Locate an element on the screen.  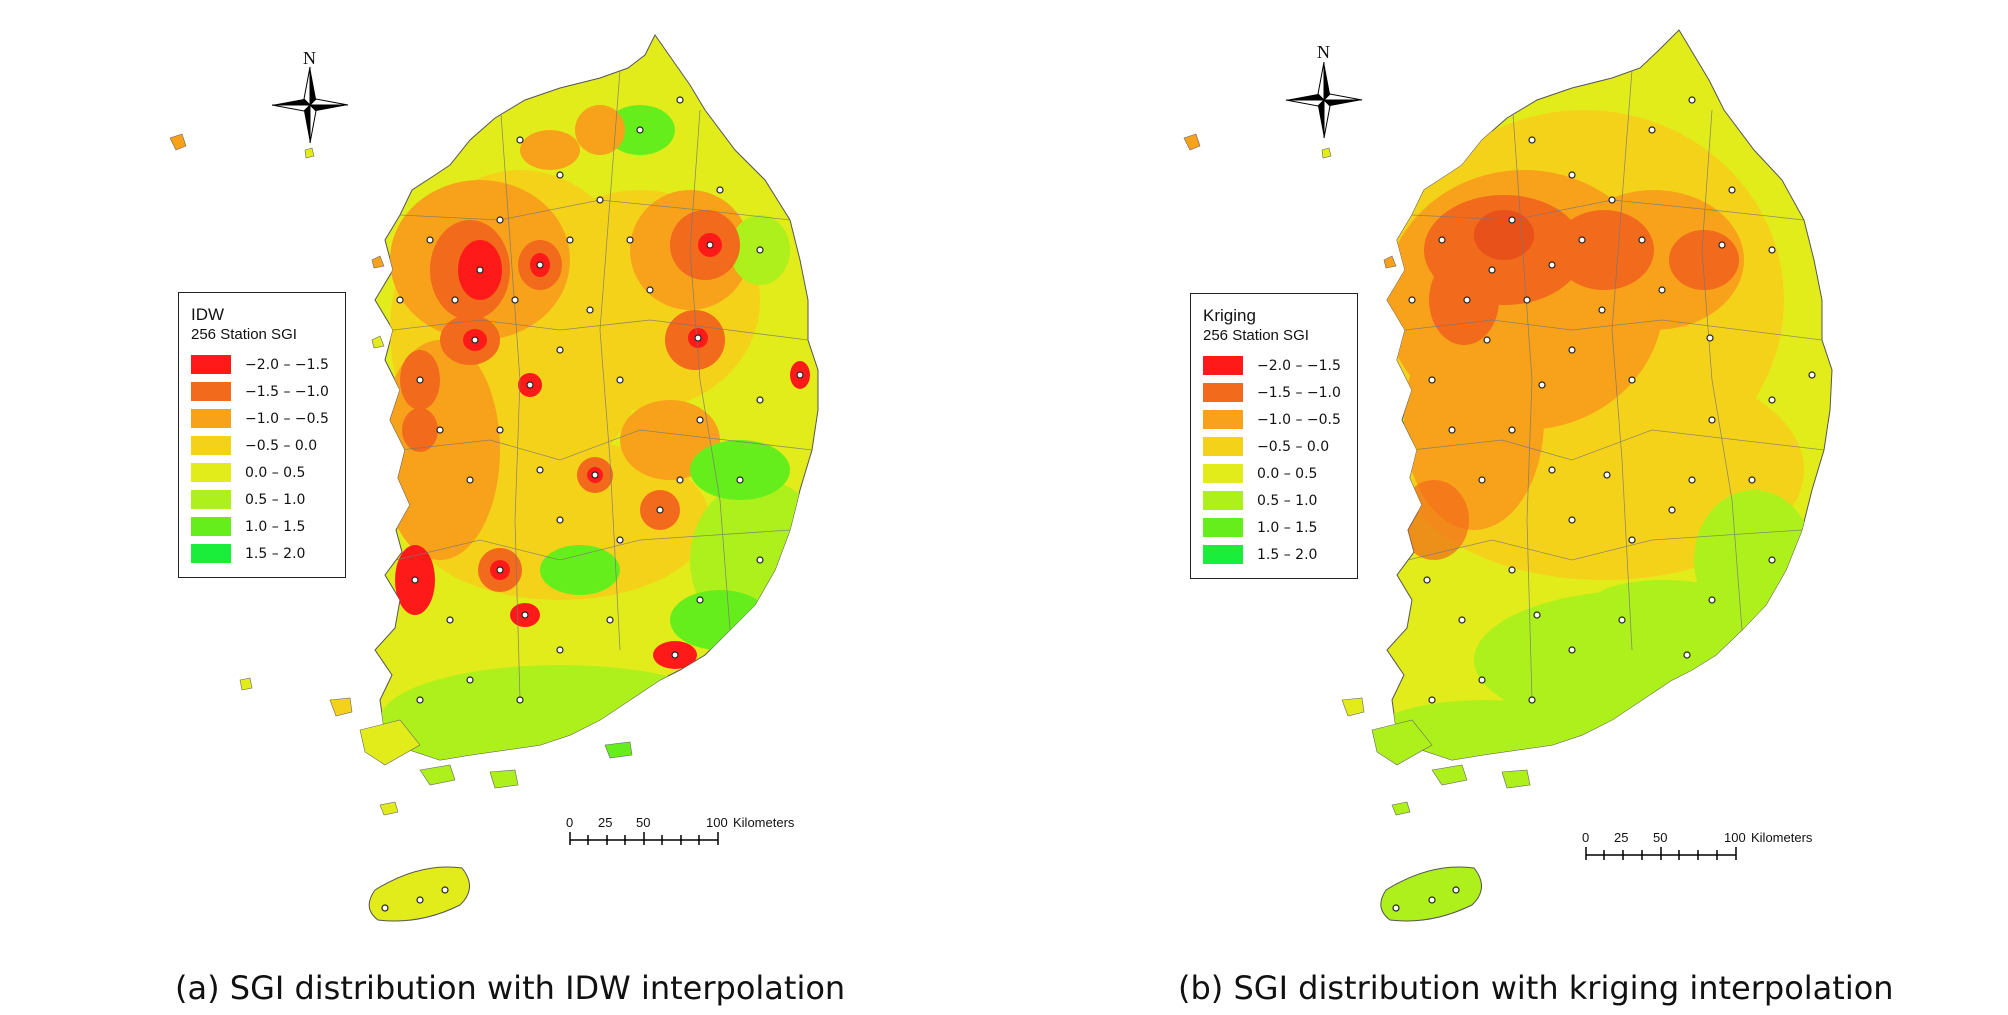
legend-item: −2.0 – −1.5 is located at coordinates (261, 364).